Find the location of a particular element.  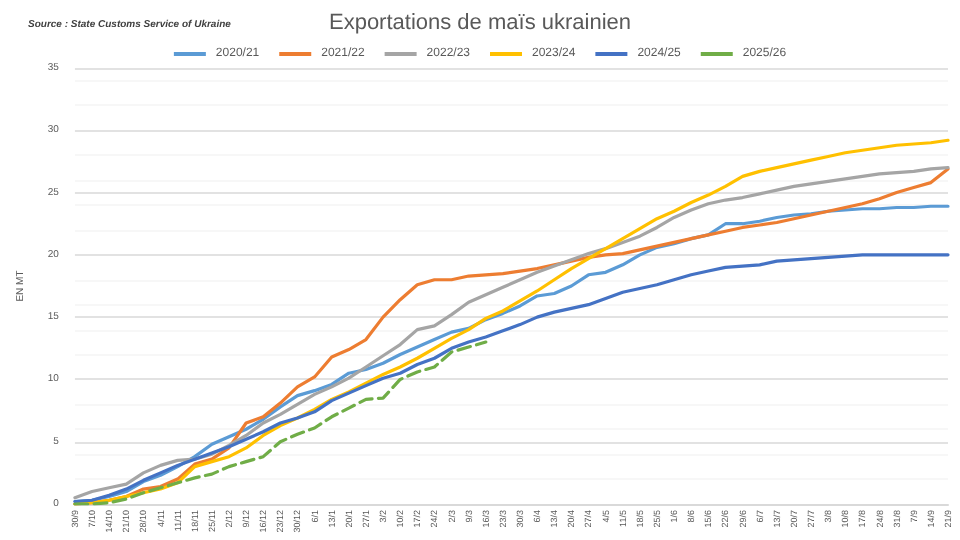

chart-title: Exportations de maïs ukrainien is located at coordinates (480, 23).